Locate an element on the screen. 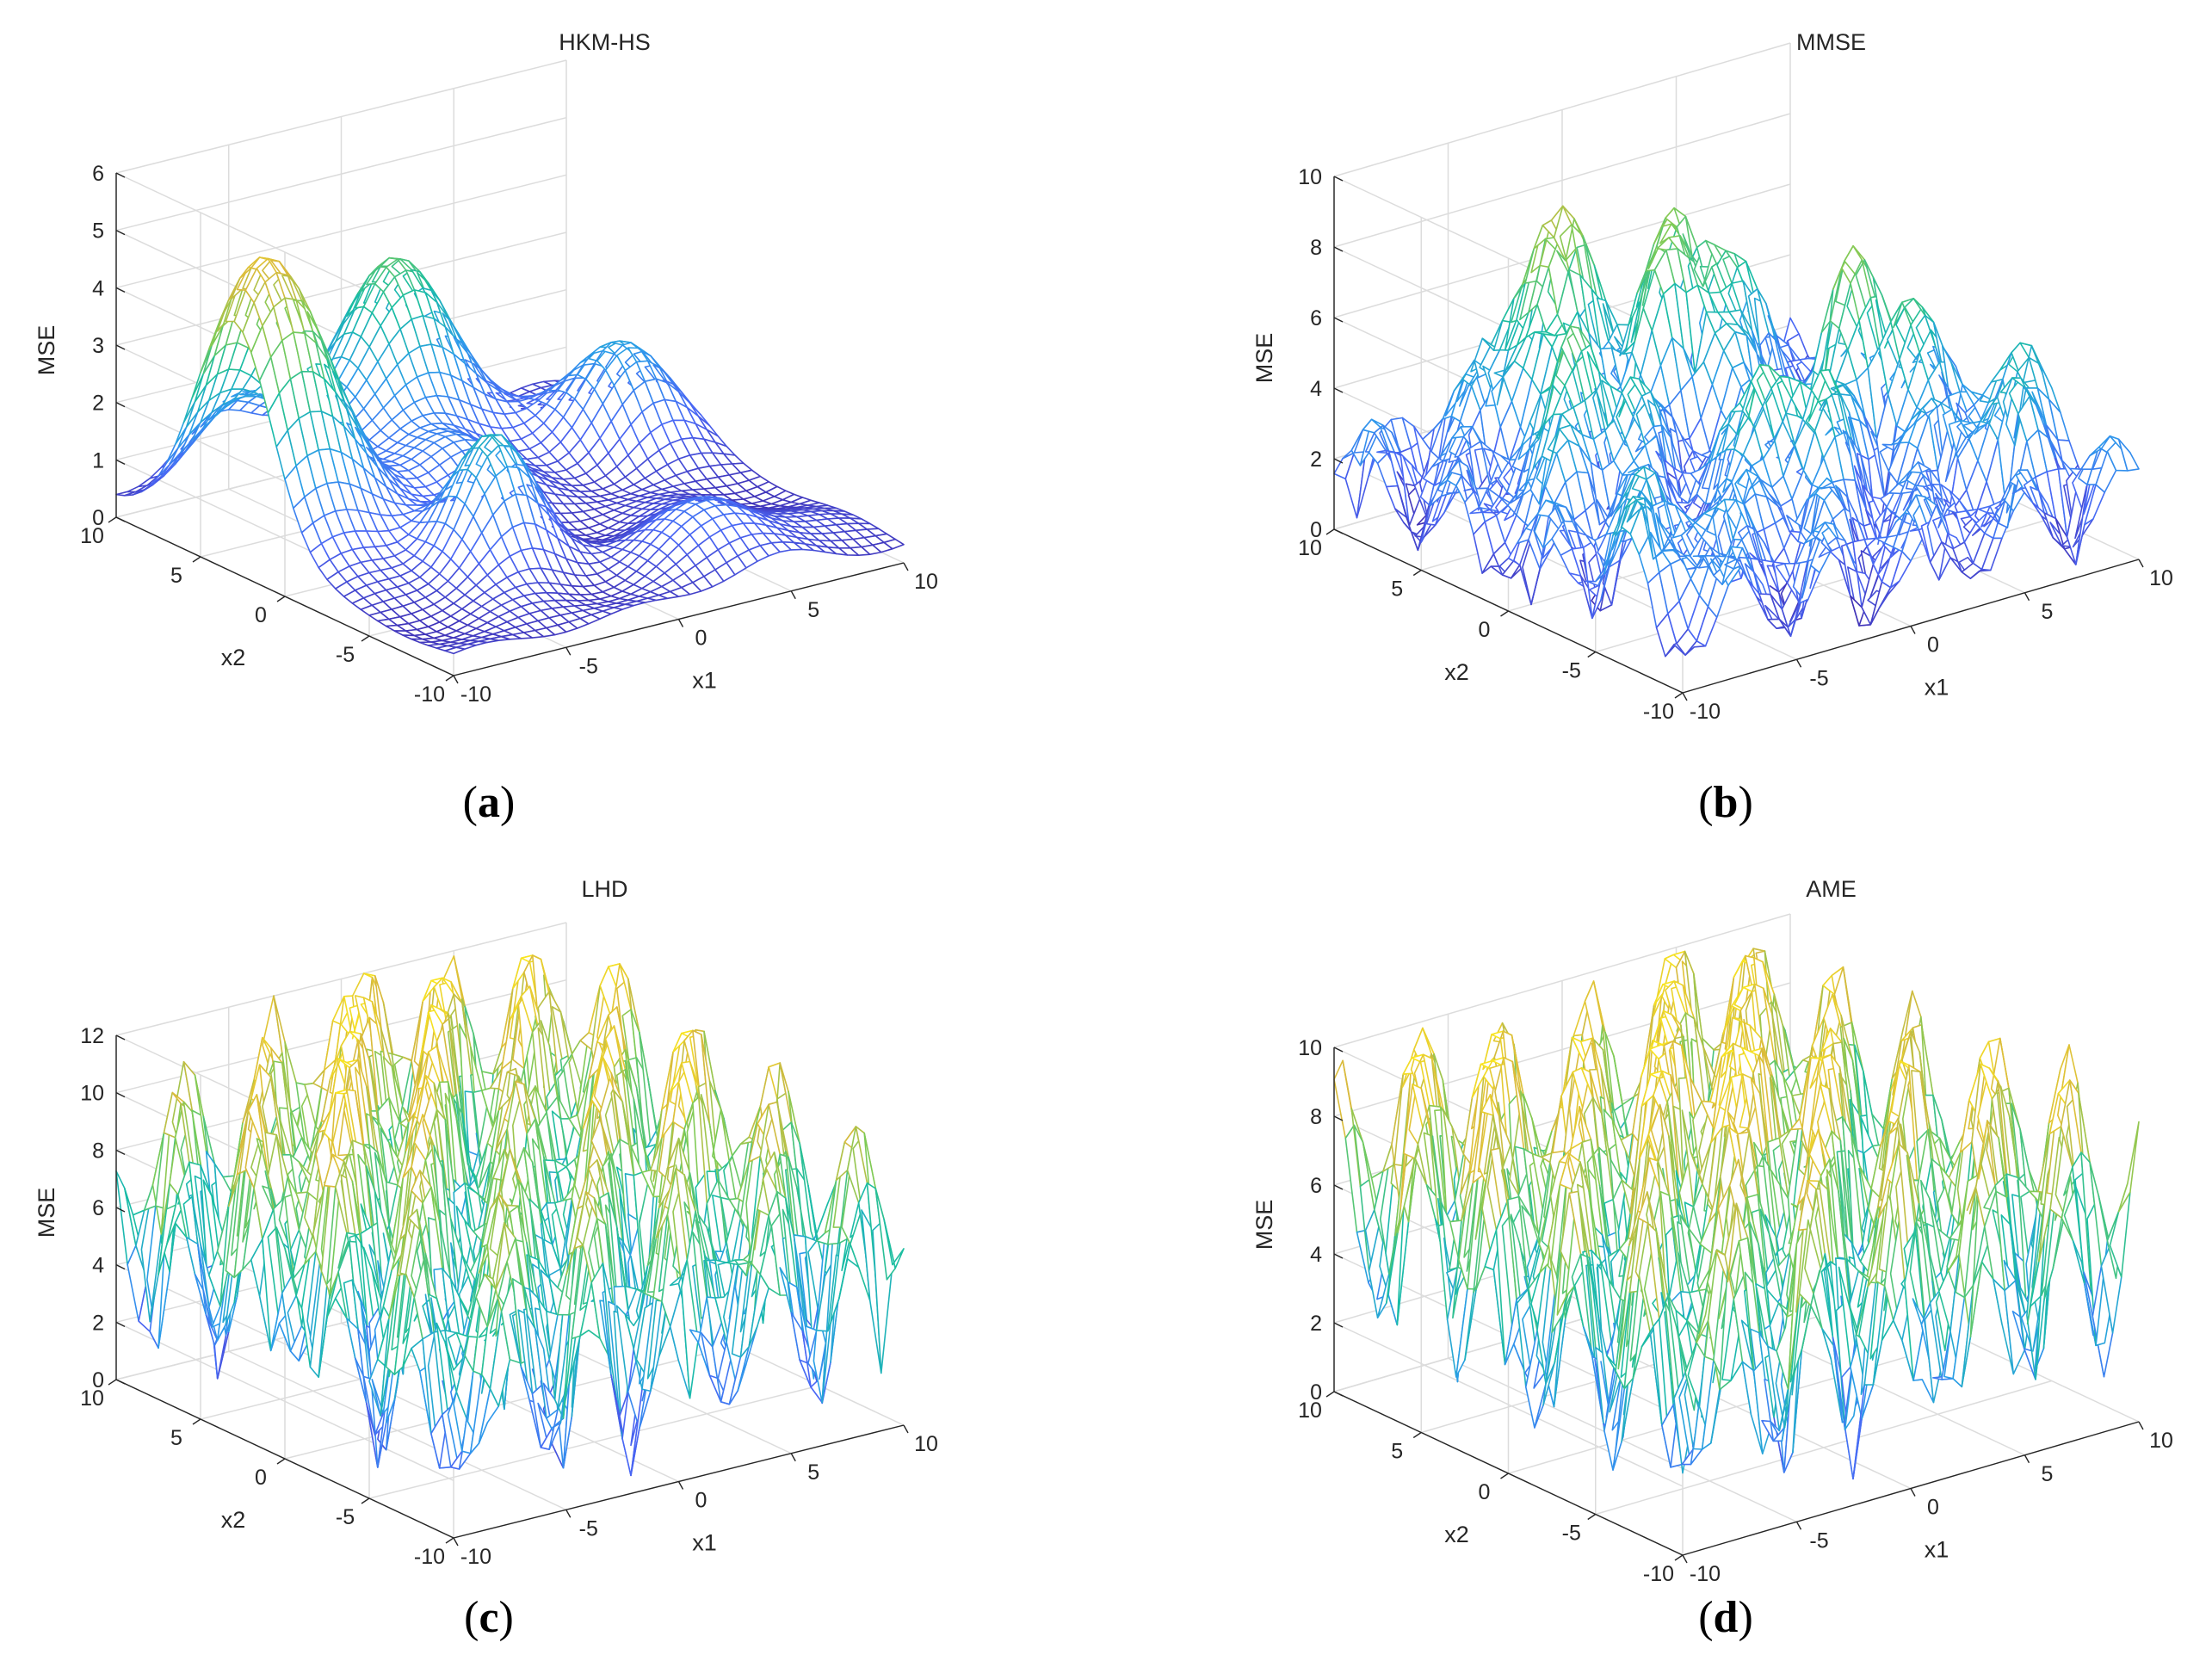 This screenshot has width=2212, height=1661. panel-caption-a: (a) is located at coordinates (489, 802).